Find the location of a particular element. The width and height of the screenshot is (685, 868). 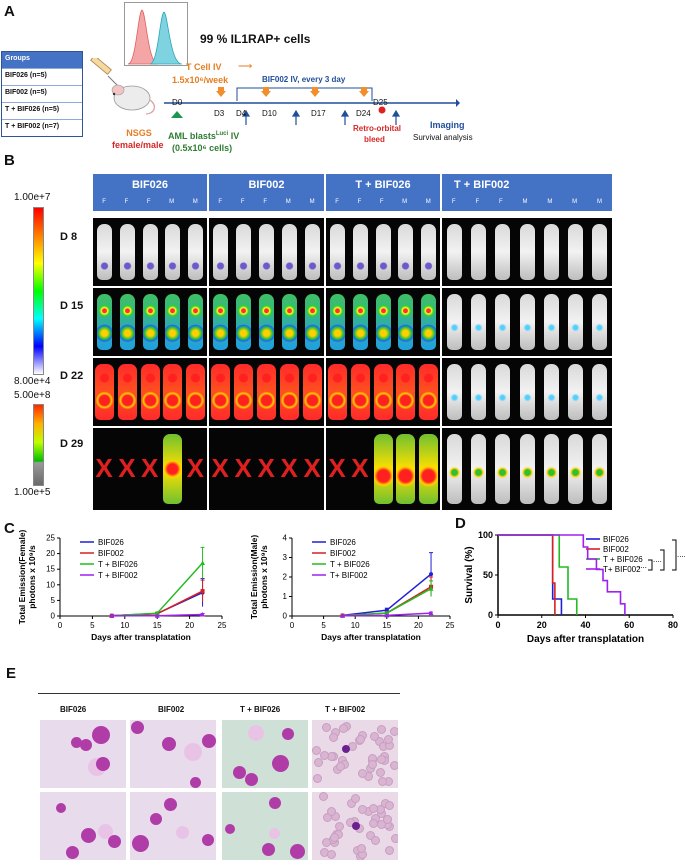

sig-bracket is located at coordinates (650, 565).